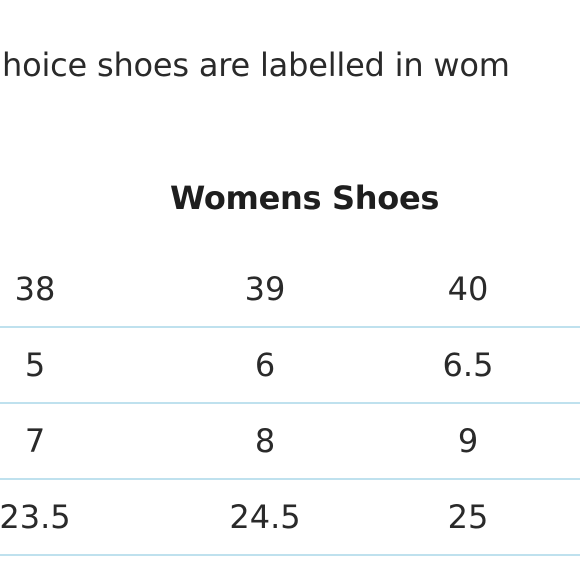  I want to click on table-row: 5 6 6.5, so click(290, 366).